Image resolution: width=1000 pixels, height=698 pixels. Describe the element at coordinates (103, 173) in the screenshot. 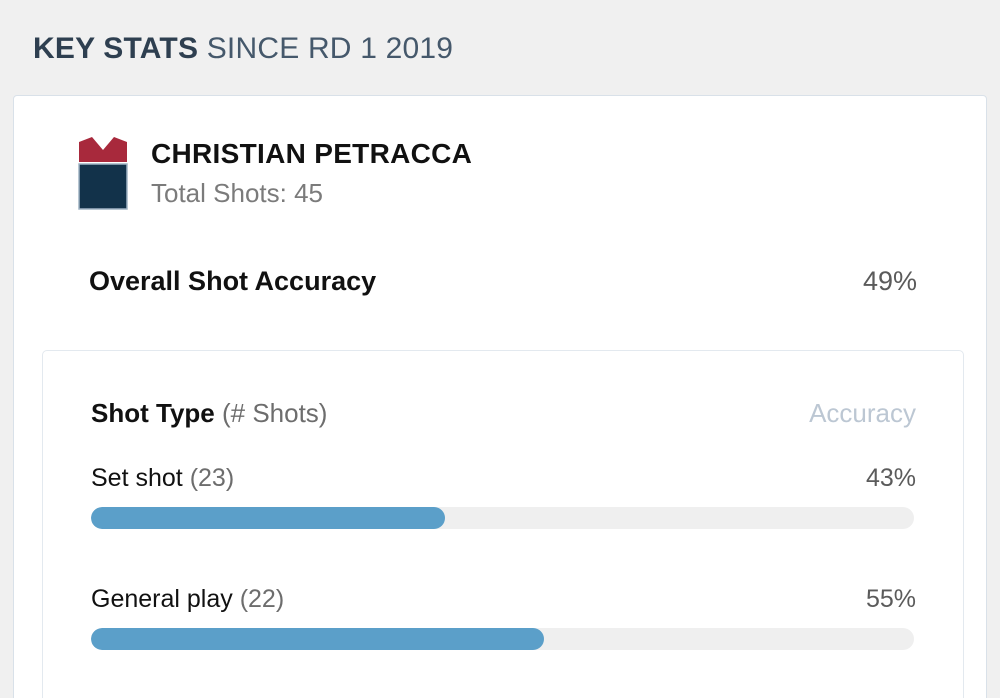

I see `guernsey-icon` at that location.